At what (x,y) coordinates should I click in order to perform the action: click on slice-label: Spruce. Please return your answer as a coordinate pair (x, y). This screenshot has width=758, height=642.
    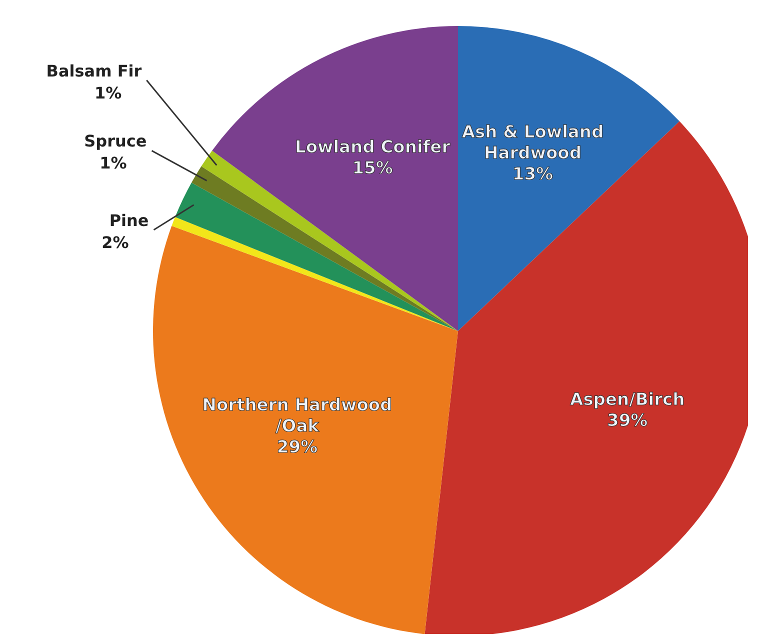
    Looking at the image, I should click on (115, 141).